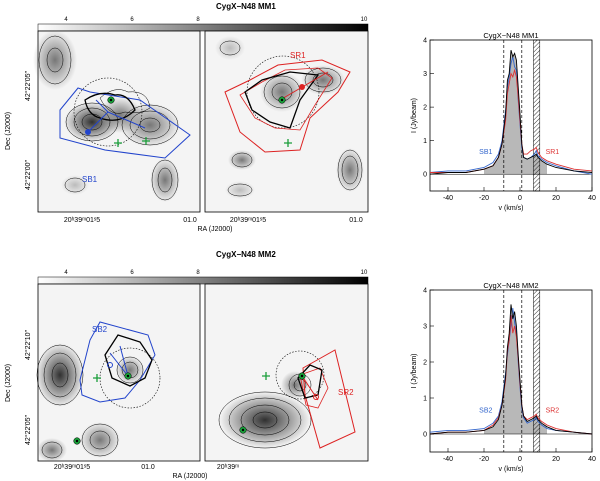 Image resolution: width=600 pixels, height=481 pixels. I want to click on top-spectrum-ylabel: I (Jy/beam), so click(414, 115).